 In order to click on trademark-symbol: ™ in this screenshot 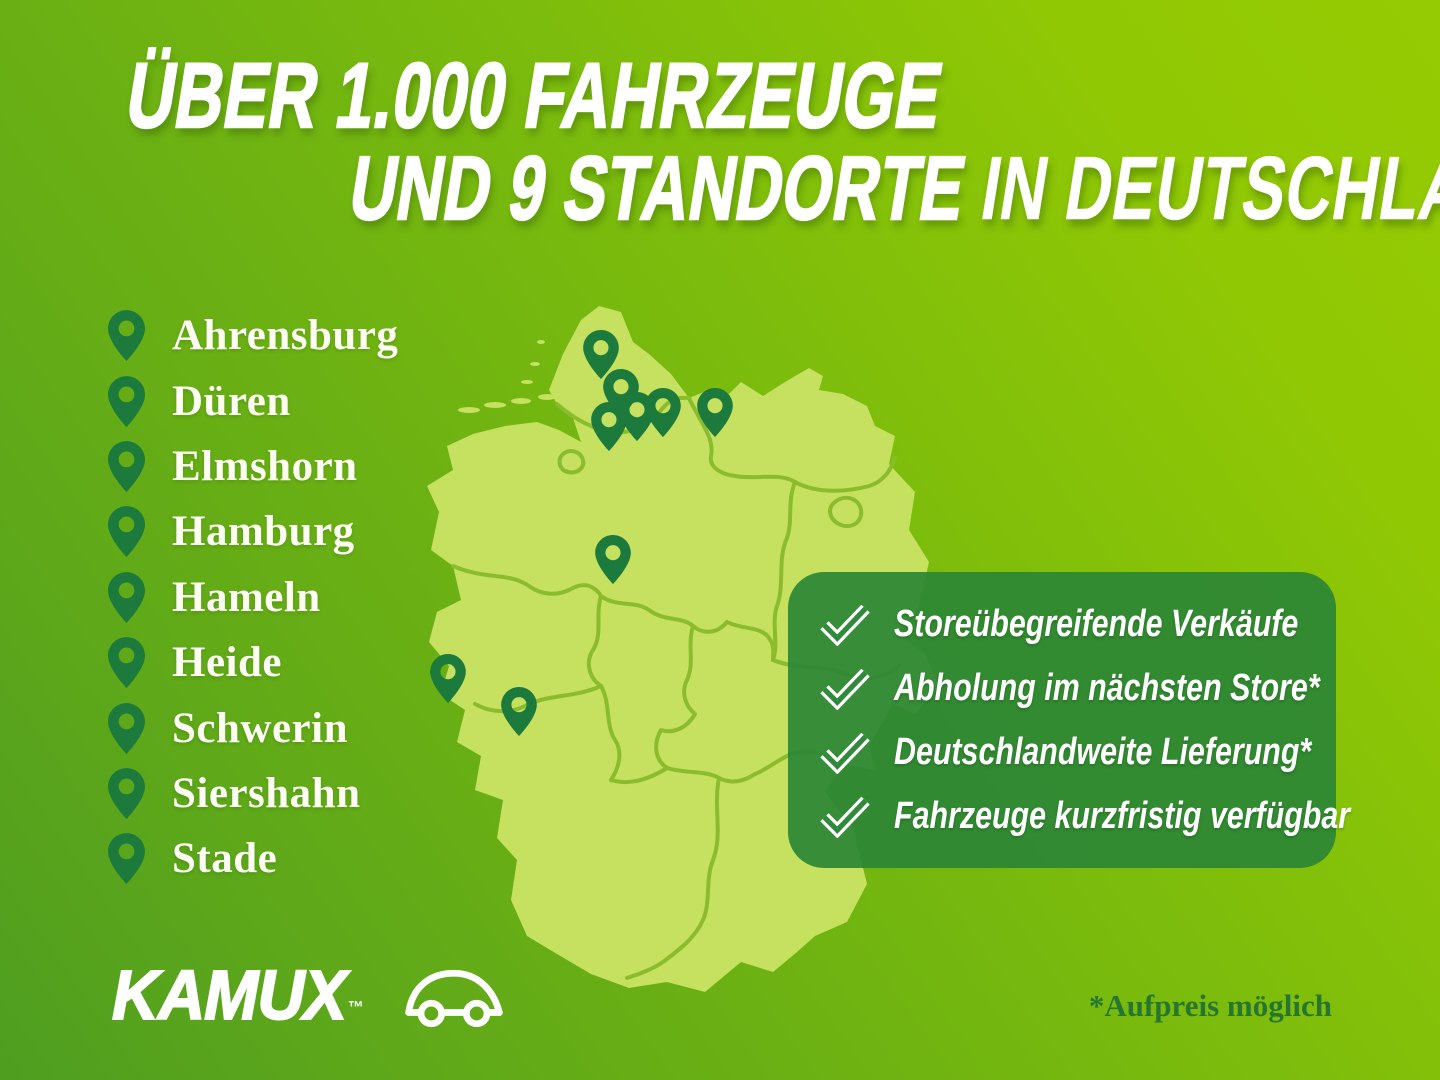, I will do `click(355, 1007)`.